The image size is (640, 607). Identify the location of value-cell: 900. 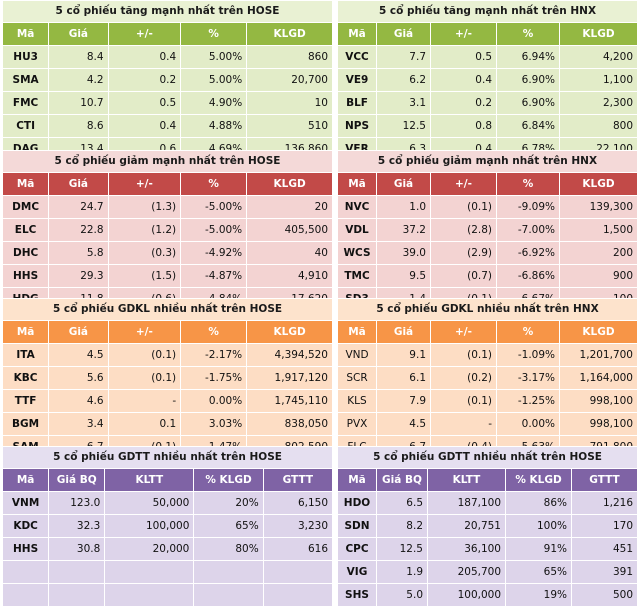
(598, 276).